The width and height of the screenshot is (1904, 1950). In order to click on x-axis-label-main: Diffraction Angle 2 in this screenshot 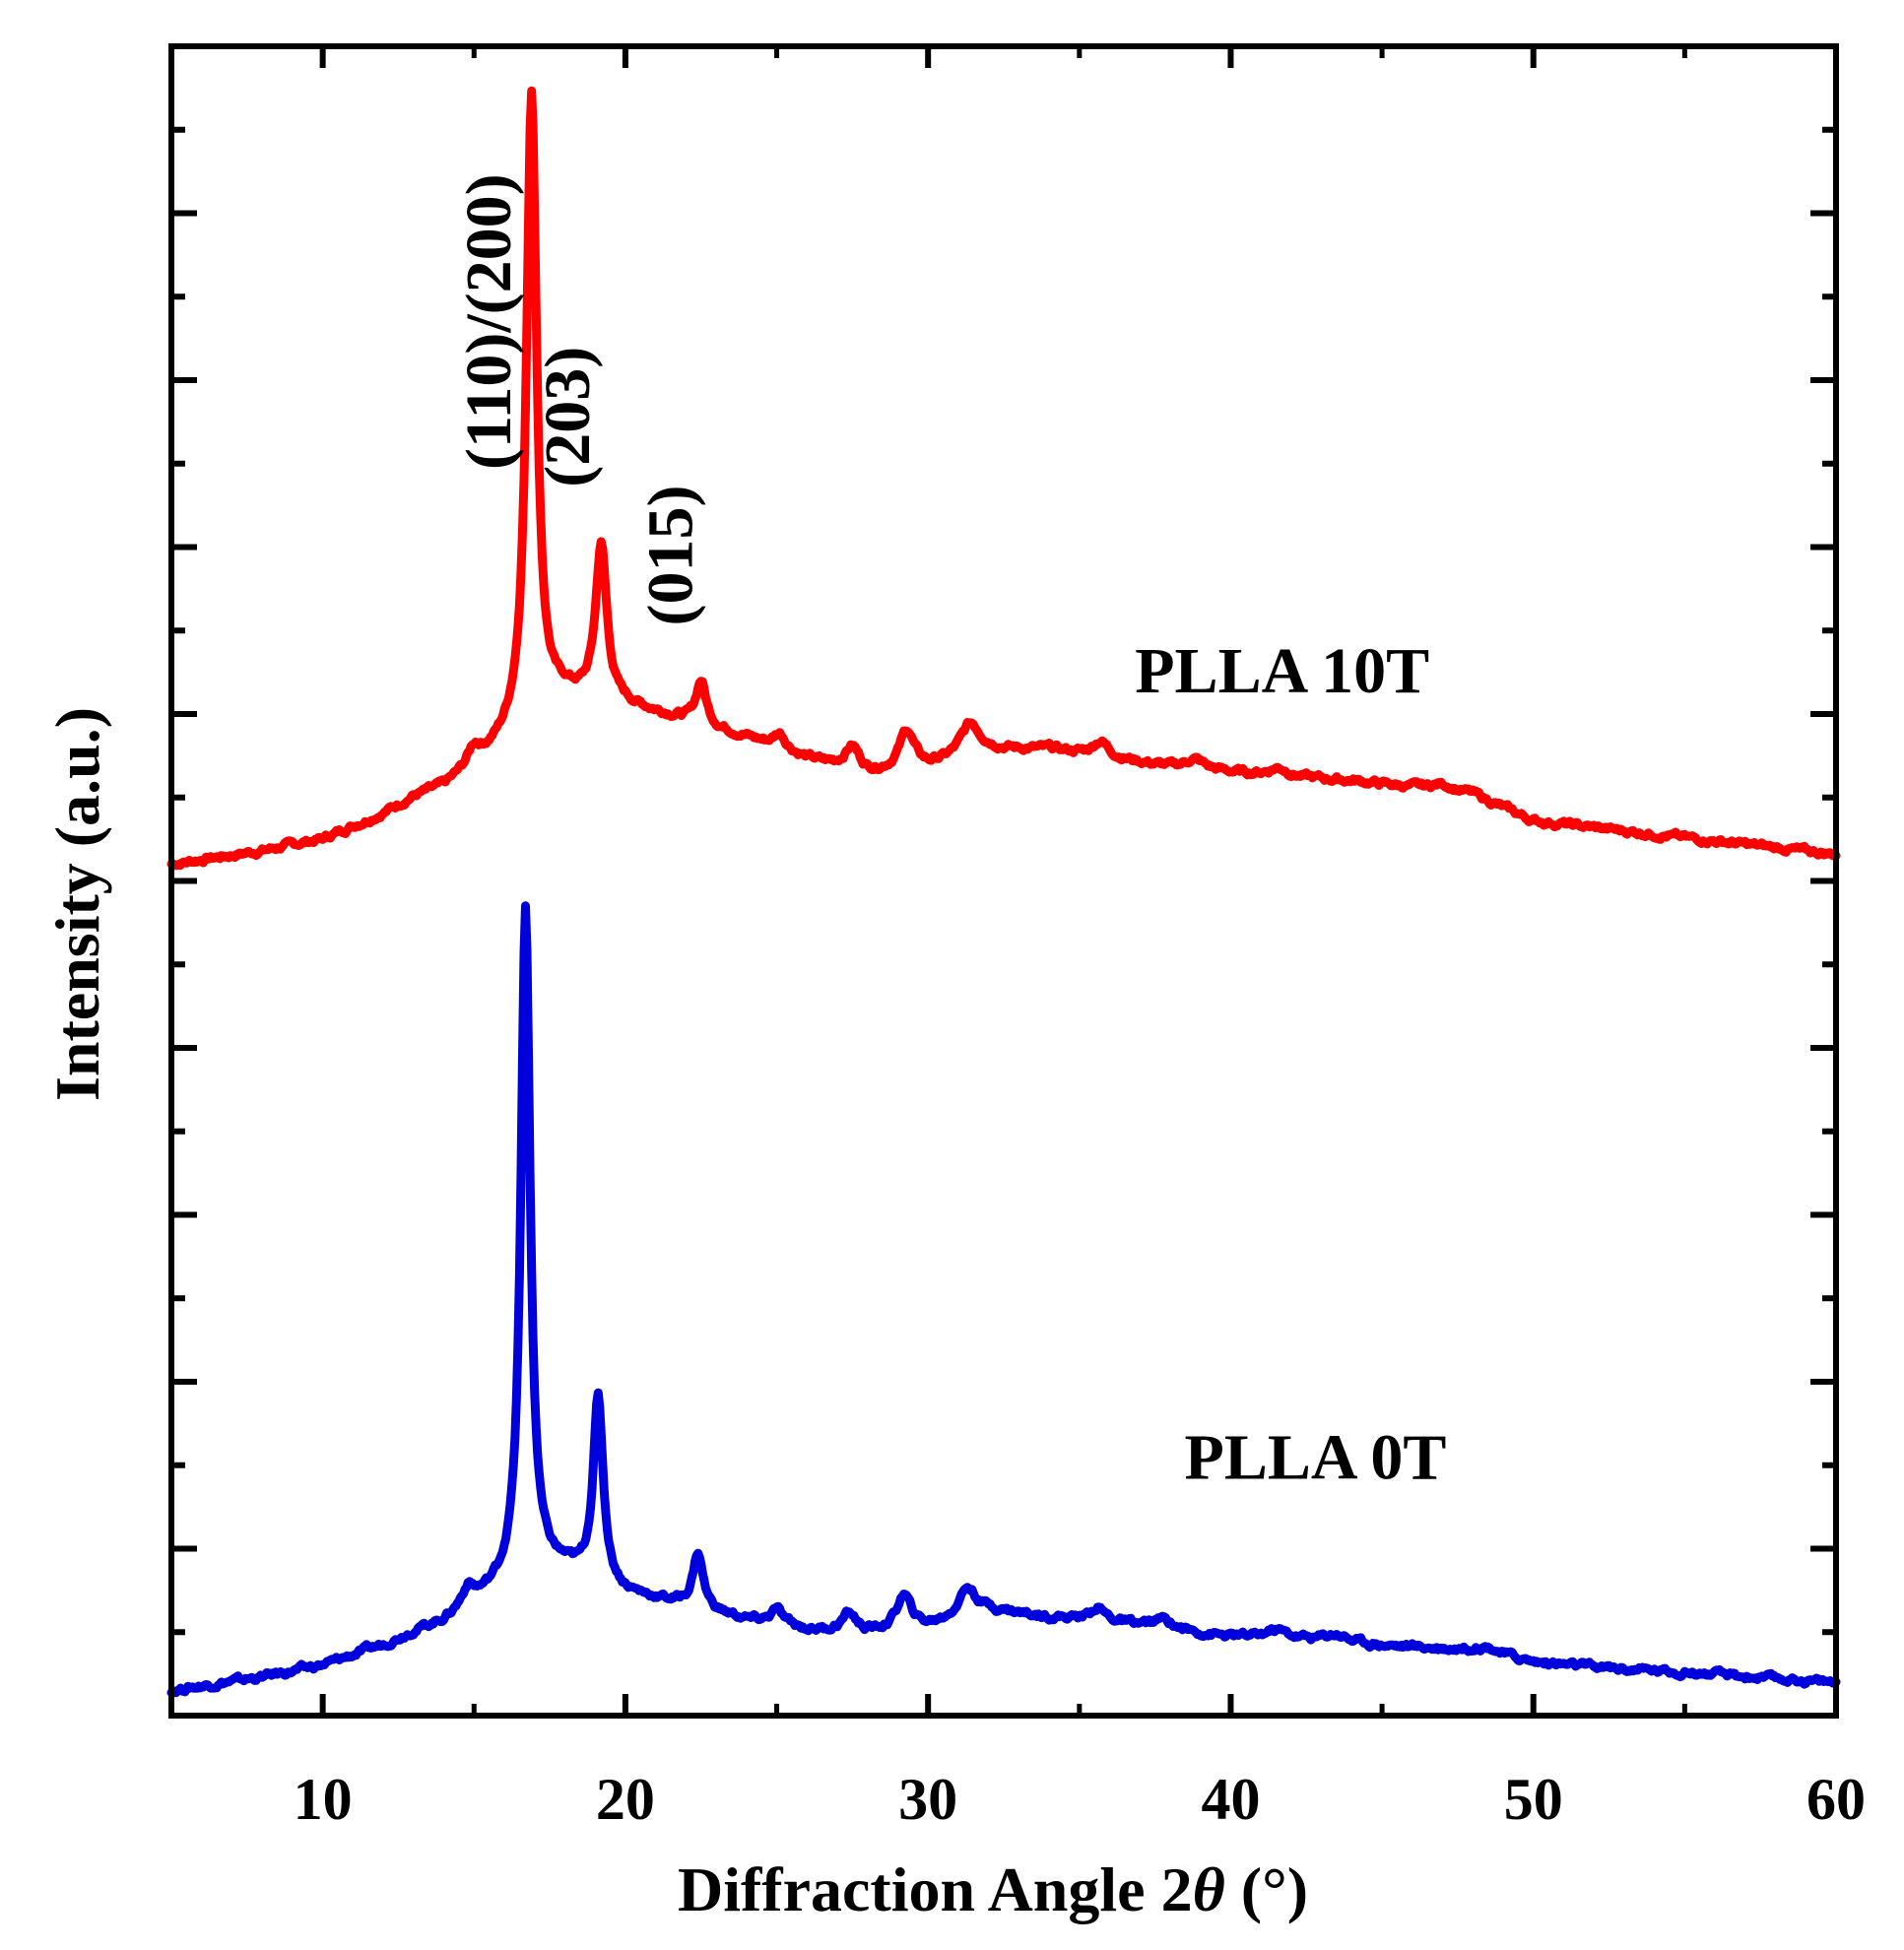, I will do `click(935, 1889)`.